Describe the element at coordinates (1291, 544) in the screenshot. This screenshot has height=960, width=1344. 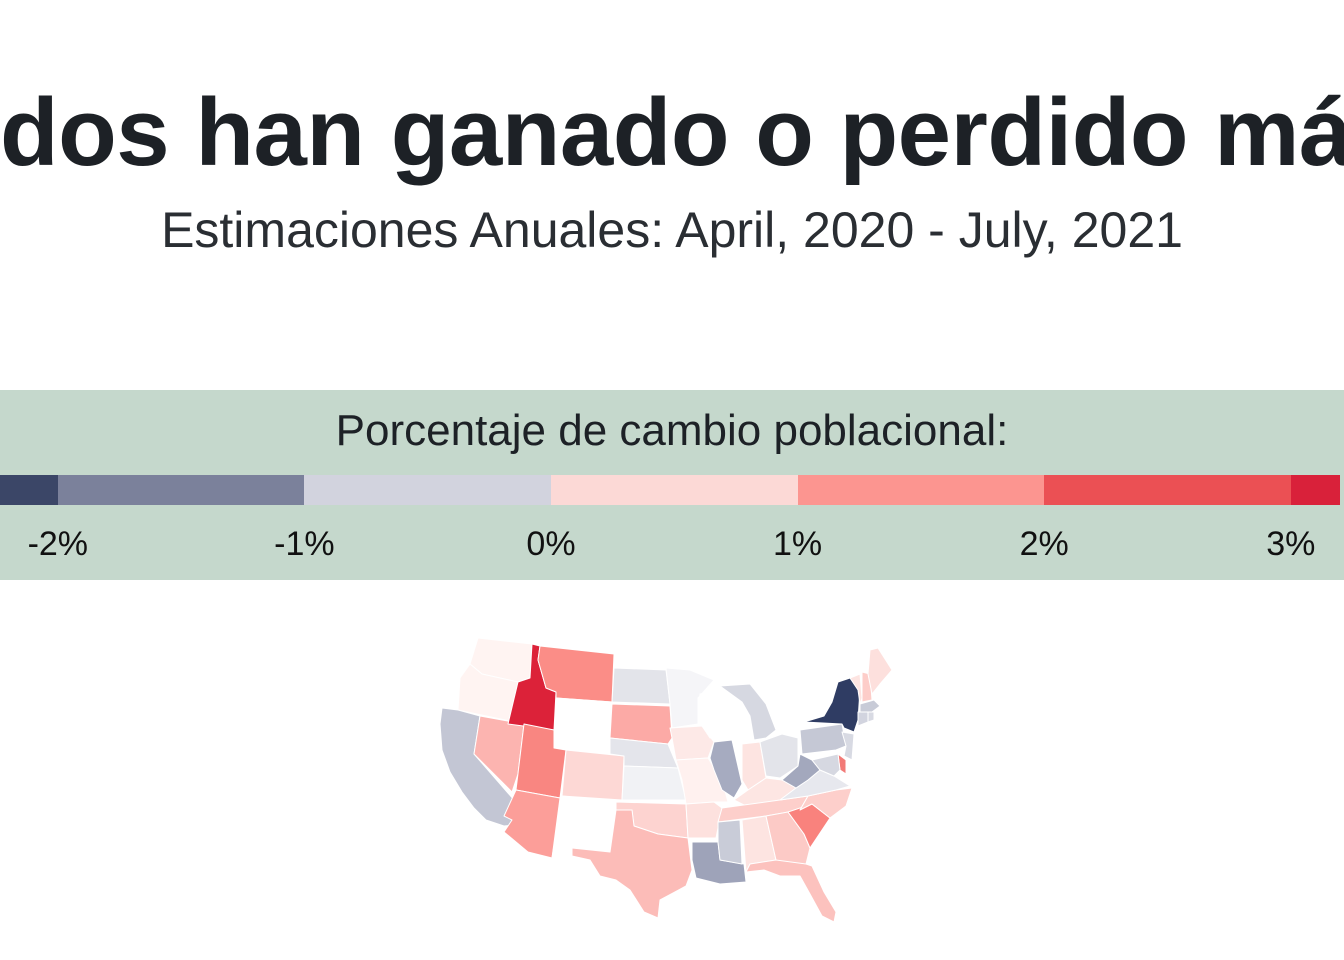
I see `legend-tick-label: 3%` at that location.